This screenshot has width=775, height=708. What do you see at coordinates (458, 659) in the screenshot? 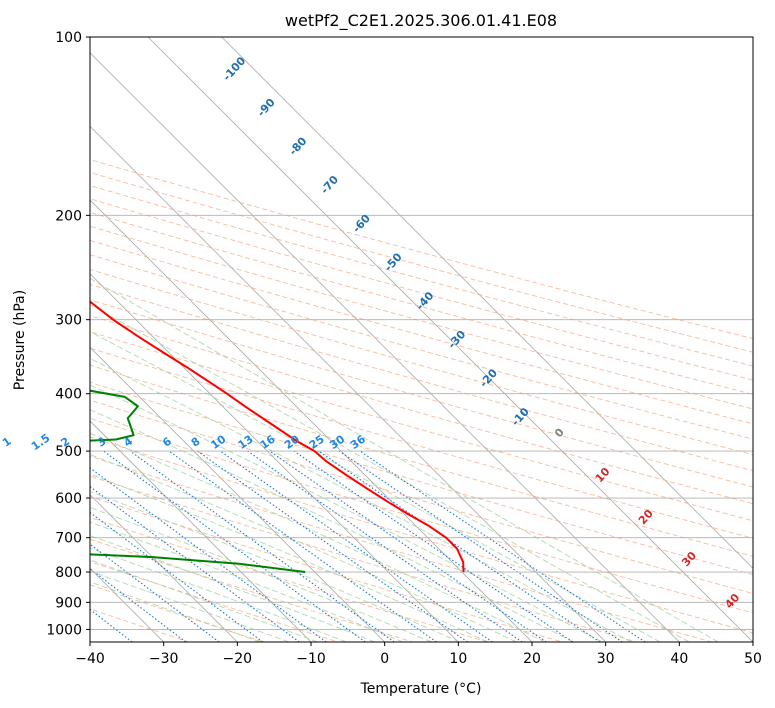
I see `x-tick-label: 10` at bounding box center [458, 659].